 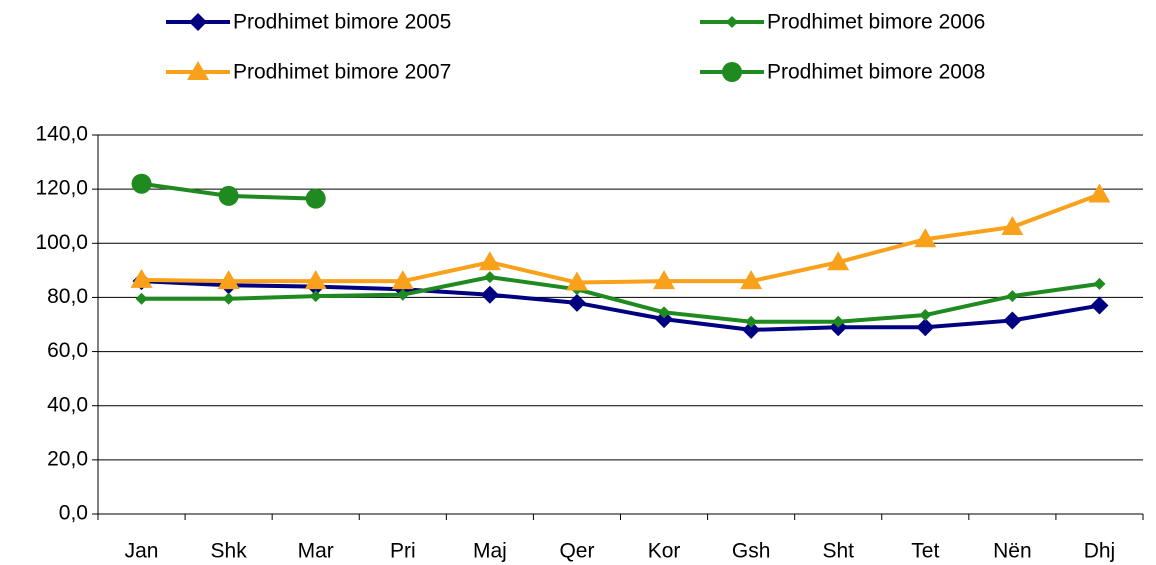 What do you see at coordinates (67, 350) in the screenshot?
I see `y-tick-label: 60,0` at bounding box center [67, 350].